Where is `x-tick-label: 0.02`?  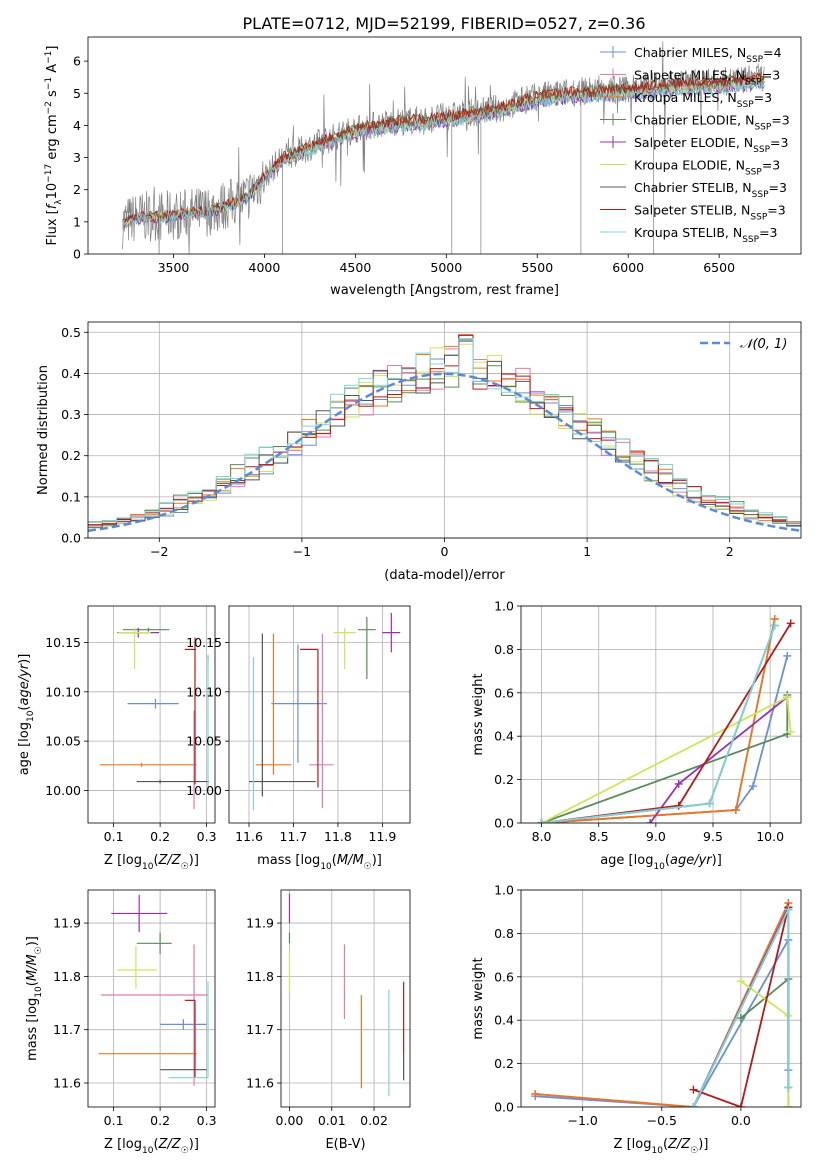
x-tick-label: 0.02 is located at coordinates (374, 1120).